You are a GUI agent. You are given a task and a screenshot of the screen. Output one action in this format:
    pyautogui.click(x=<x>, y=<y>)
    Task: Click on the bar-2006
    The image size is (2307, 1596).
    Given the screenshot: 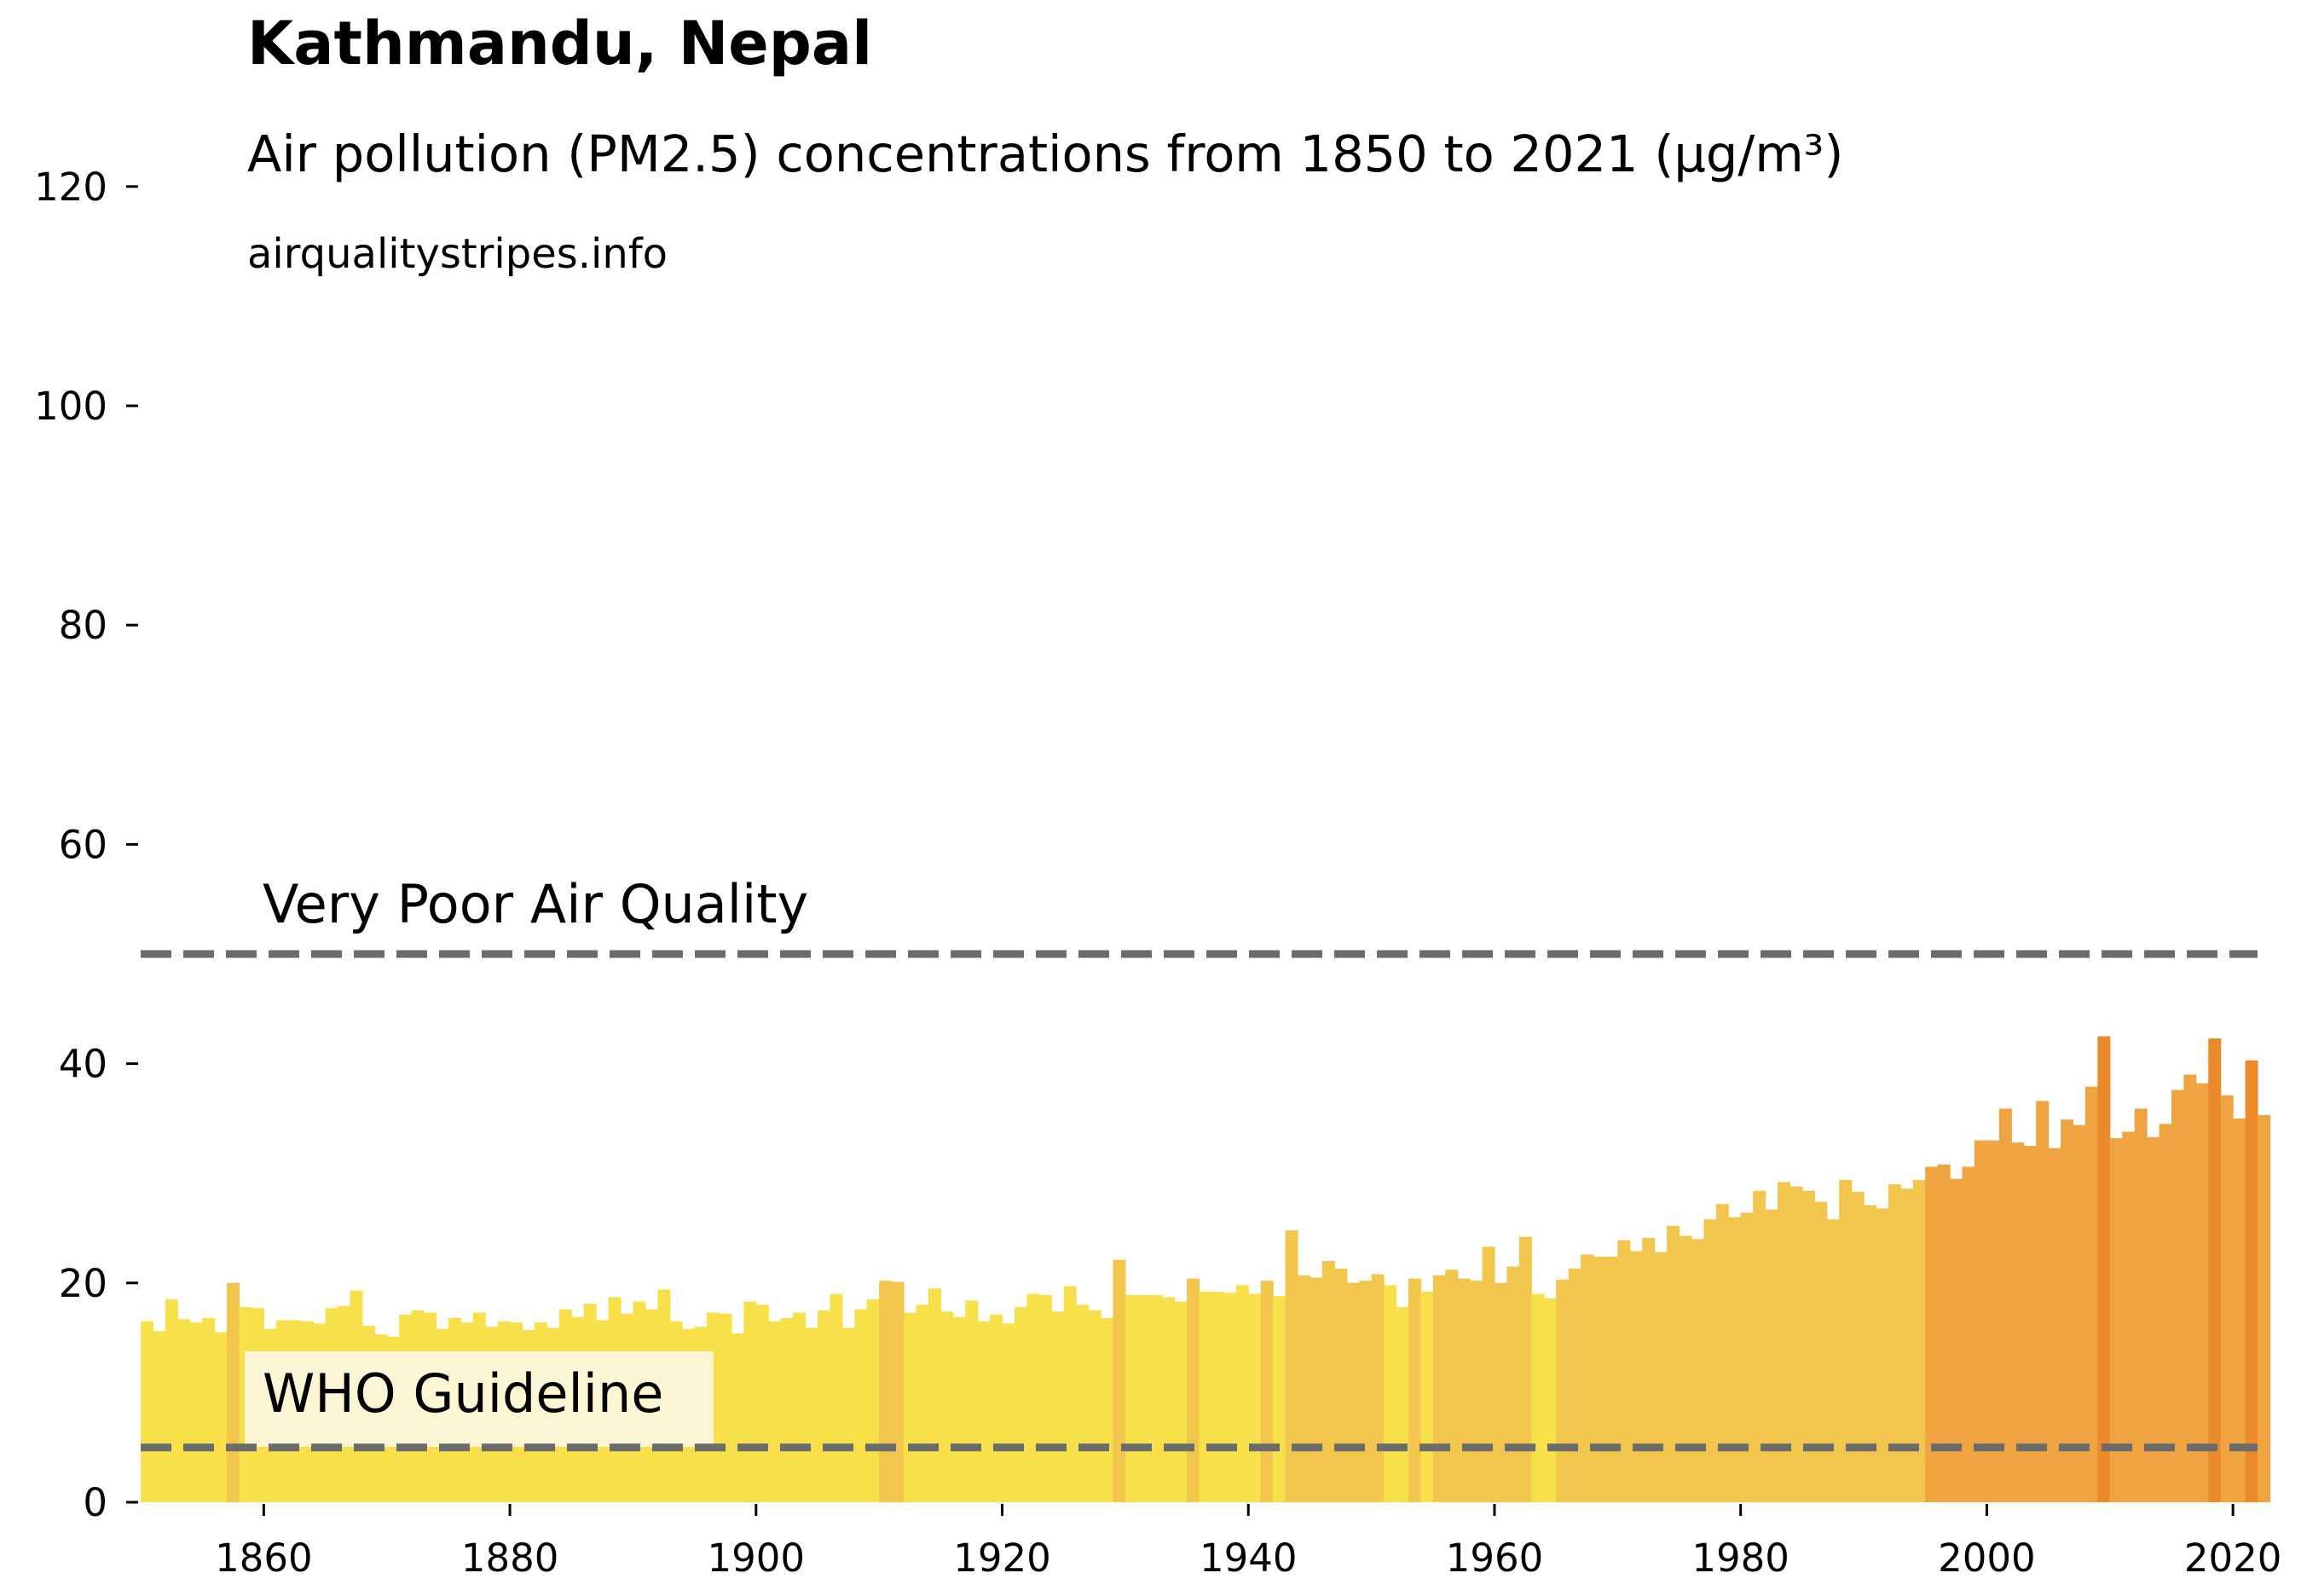 What is the action you would take?
    pyautogui.click(x=2067, y=1310)
    